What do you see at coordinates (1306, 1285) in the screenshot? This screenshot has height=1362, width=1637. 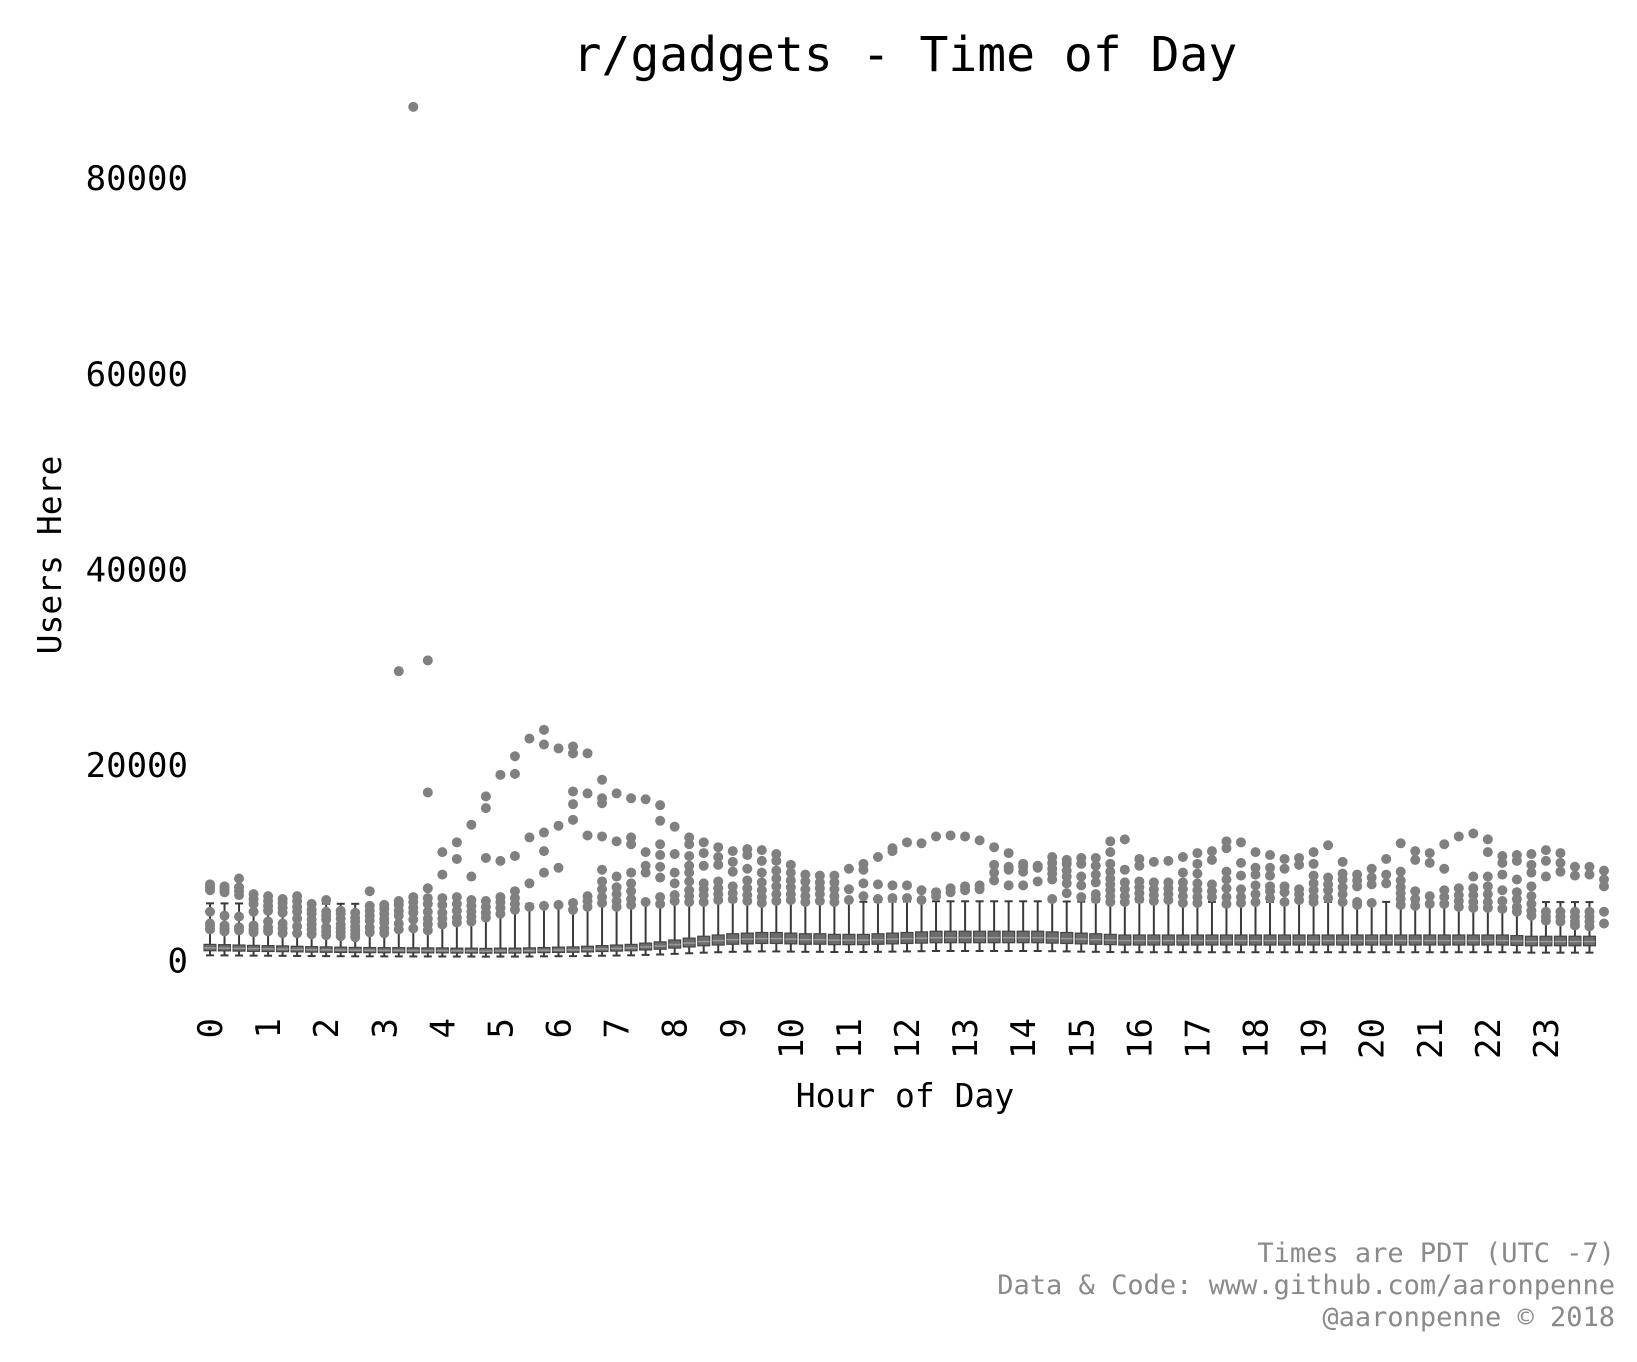 I see `credits-source-link: Data & Code: www.github.com/aaronpenne` at bounding box center [1306, 1285].